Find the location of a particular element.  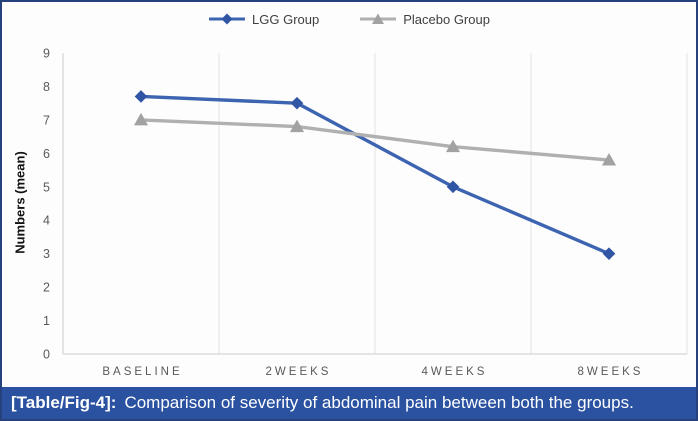

y-tick-label: 1 is located at coordinates (46, 321).